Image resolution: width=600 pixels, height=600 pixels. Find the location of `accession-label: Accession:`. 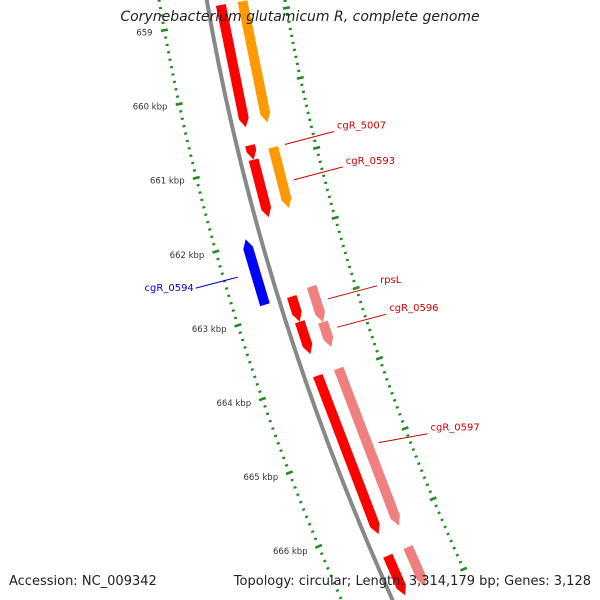

accession-label: Accession: is located at coordinates (43, 581).